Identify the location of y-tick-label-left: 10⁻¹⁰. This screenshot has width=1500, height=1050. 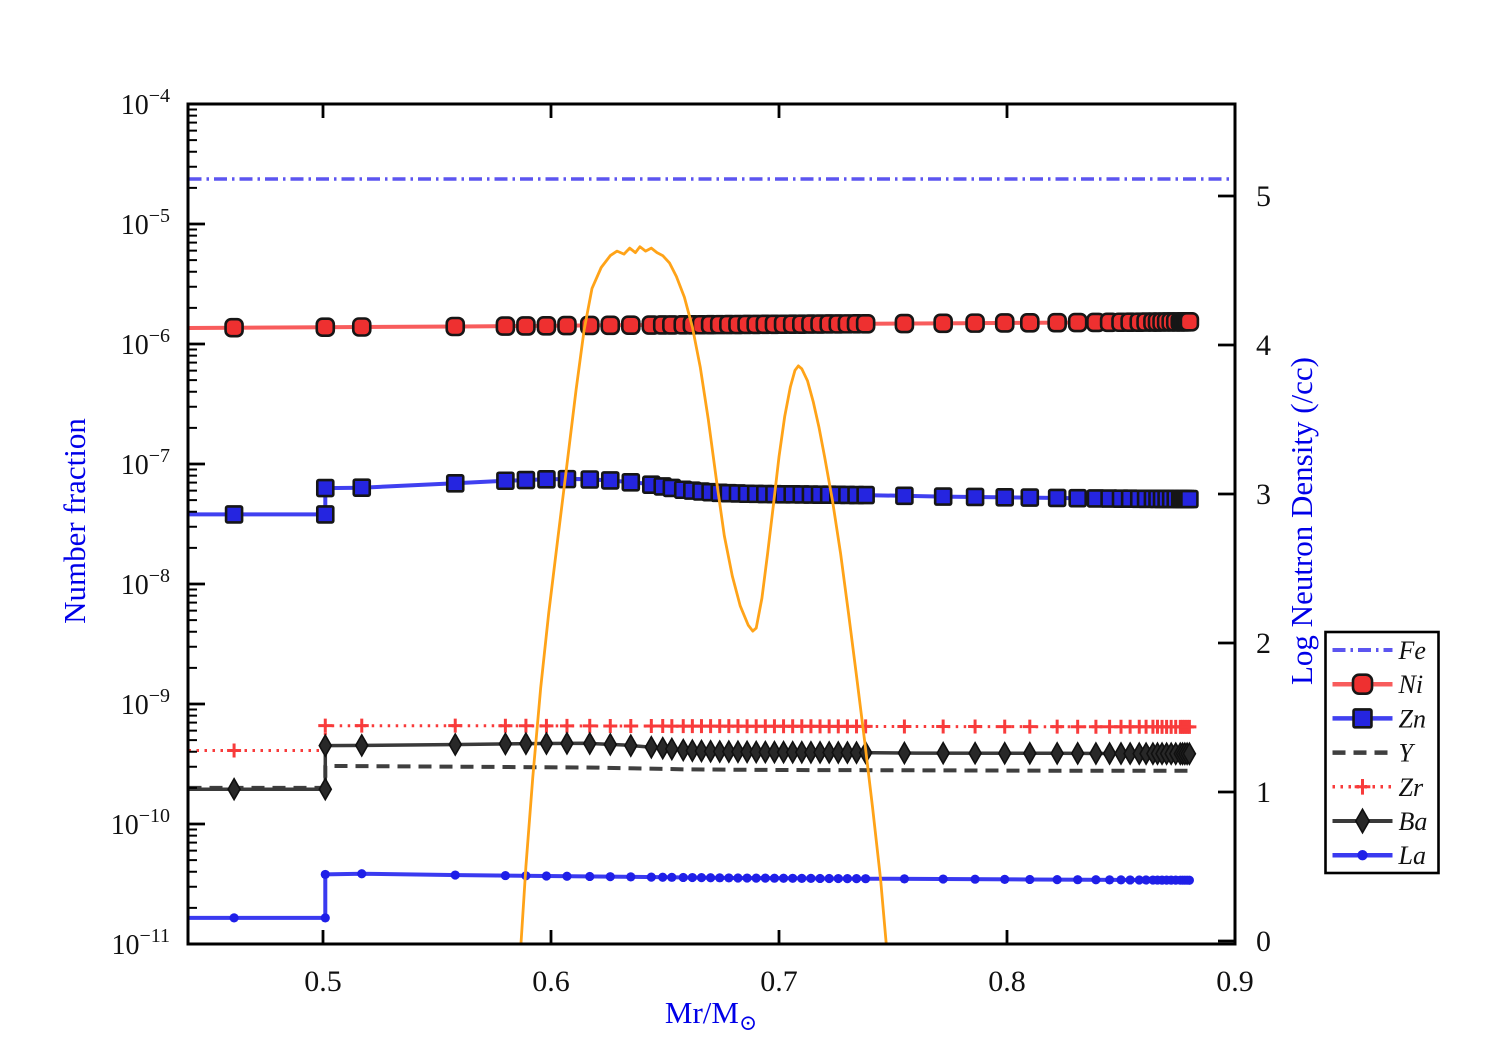
(140, 823).